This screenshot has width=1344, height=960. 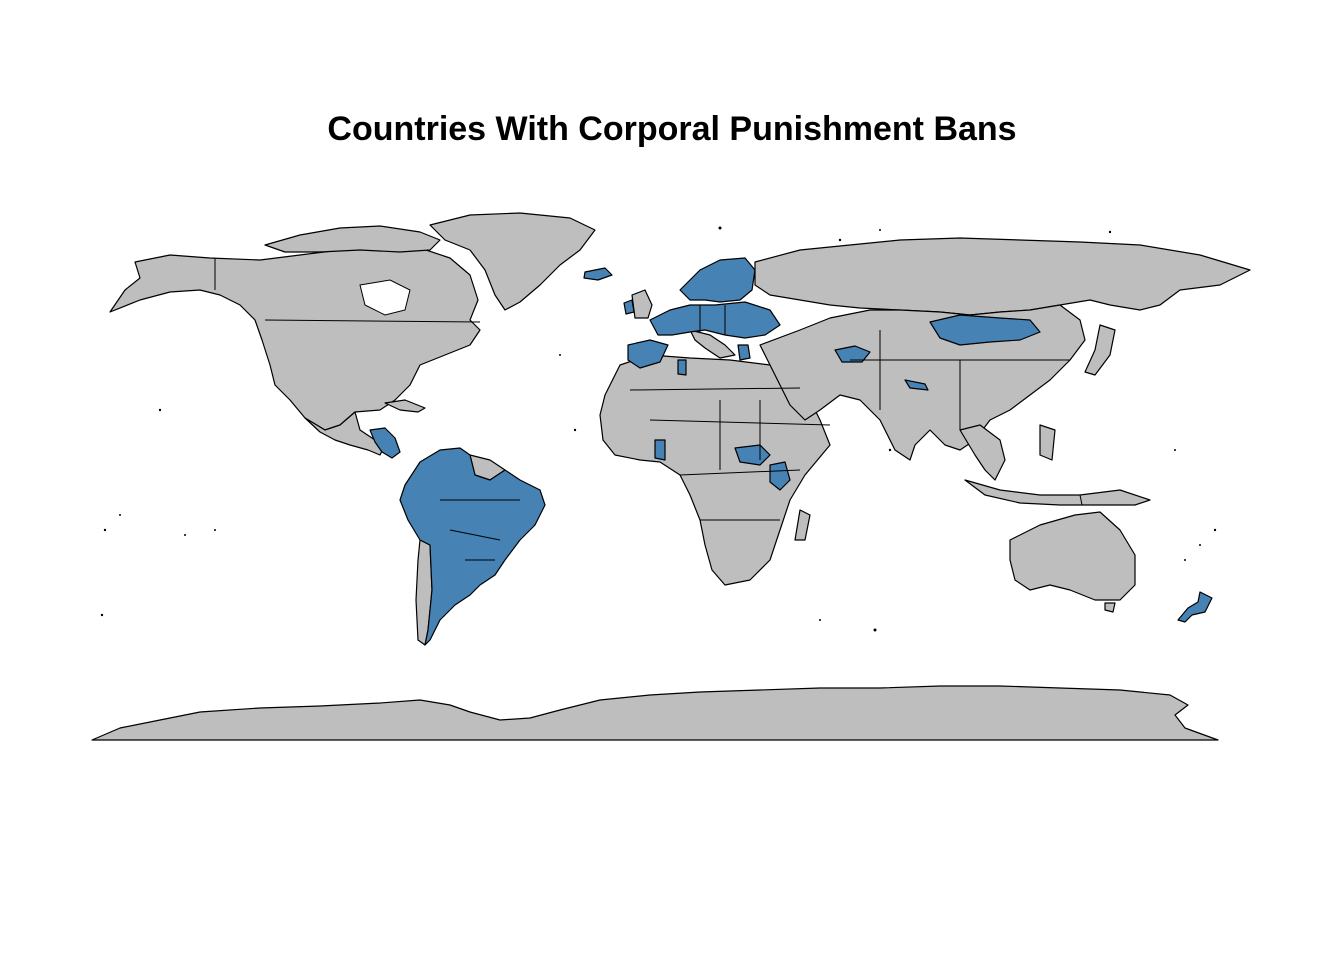 What do you see at coordinates (405, 406) in the screenshot?
I see `cuba` at bounding box center [405, 406].